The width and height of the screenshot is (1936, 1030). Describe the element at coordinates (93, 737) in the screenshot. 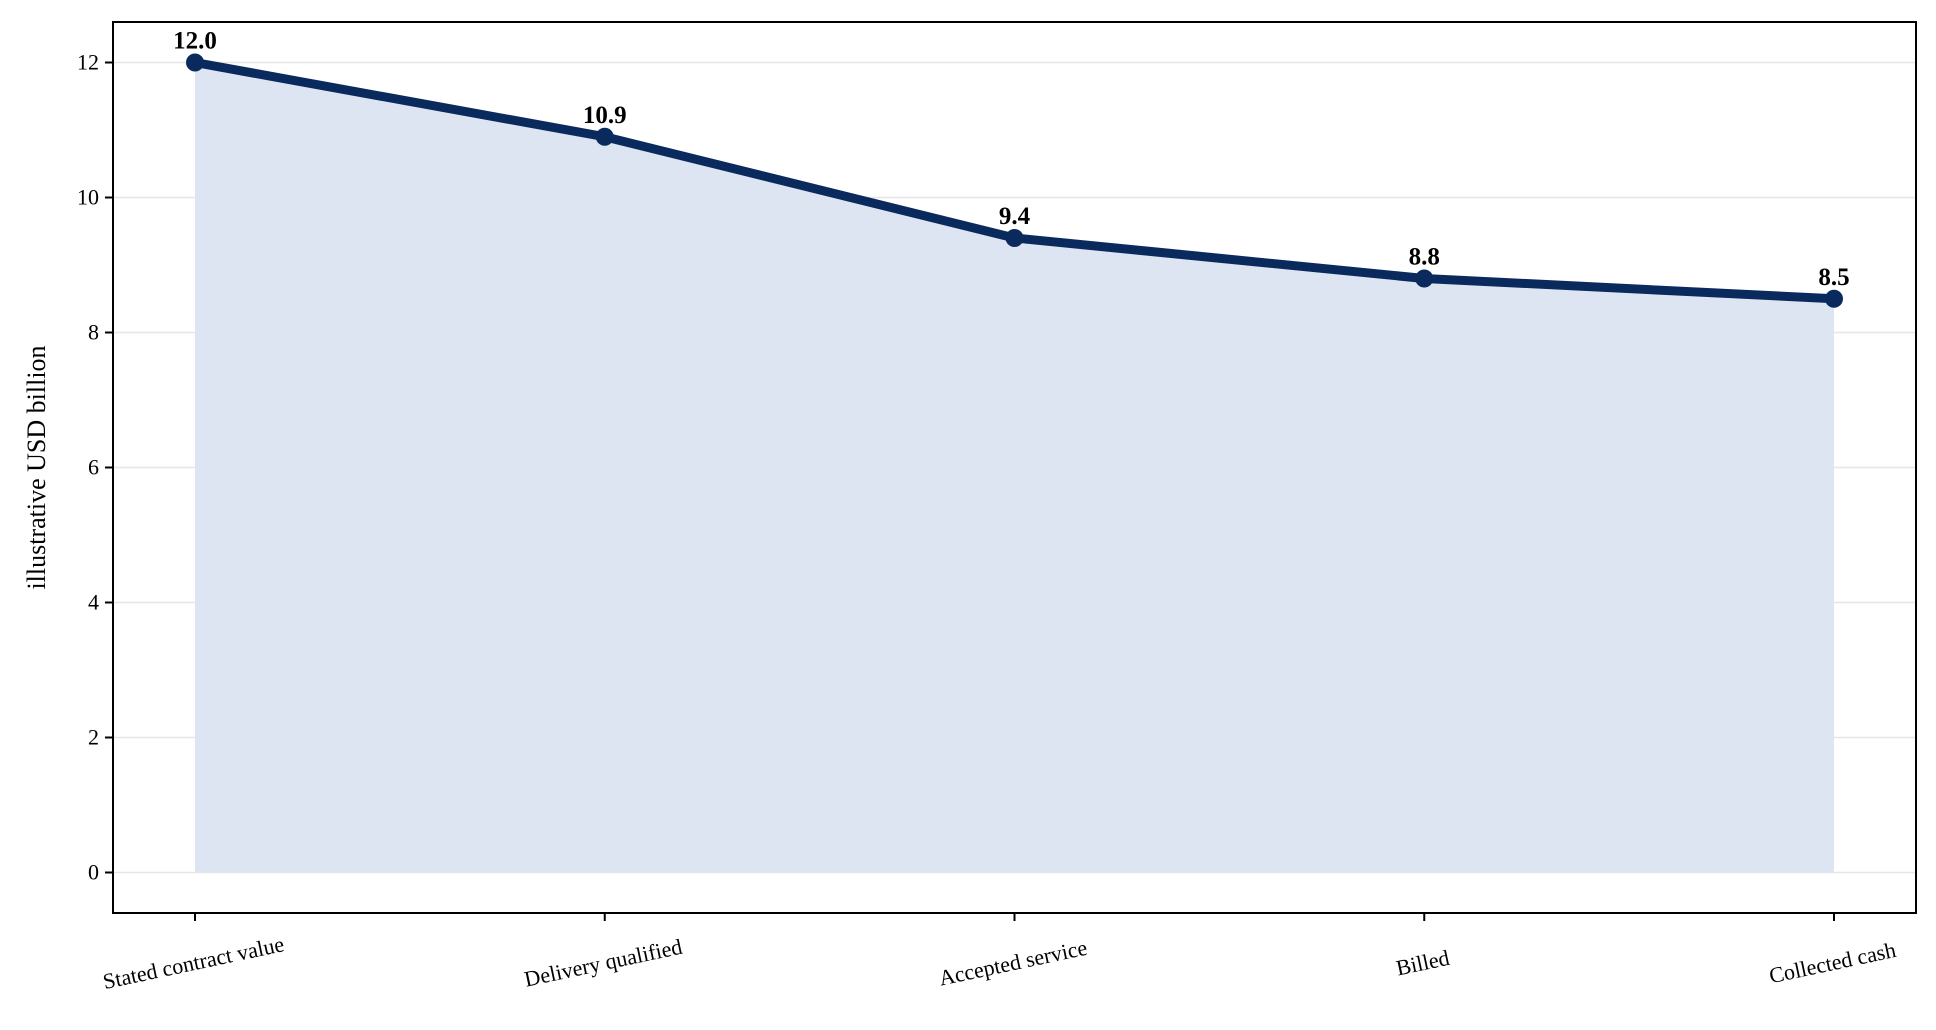

I see `y-tick-label: 2` at that location.